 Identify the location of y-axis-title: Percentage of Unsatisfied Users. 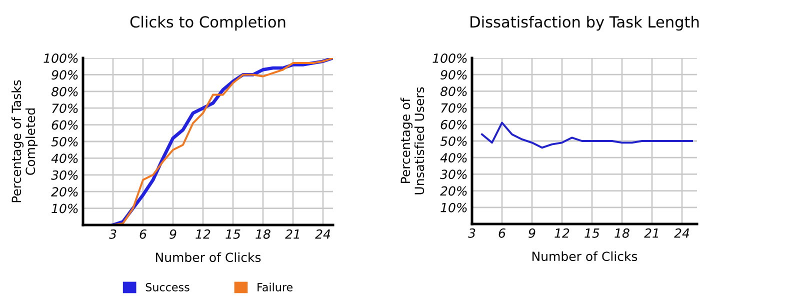
(412, 140).